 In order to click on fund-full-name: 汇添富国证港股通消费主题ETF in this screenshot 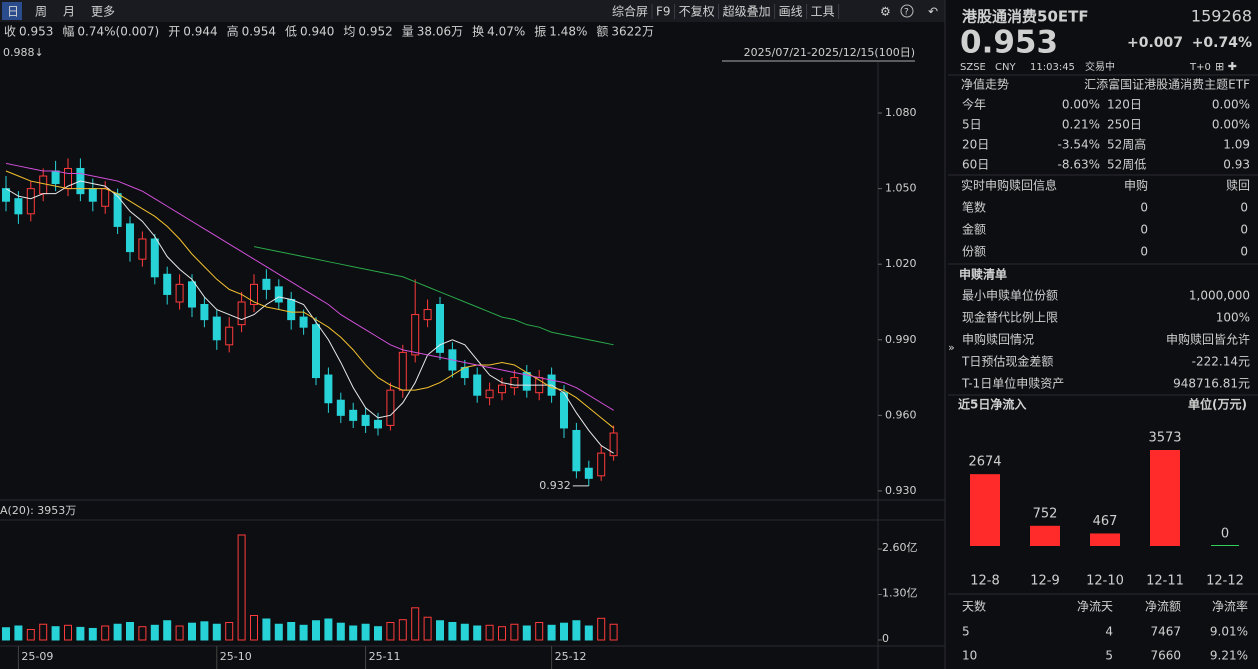, I will do `click(1167, 84)`.